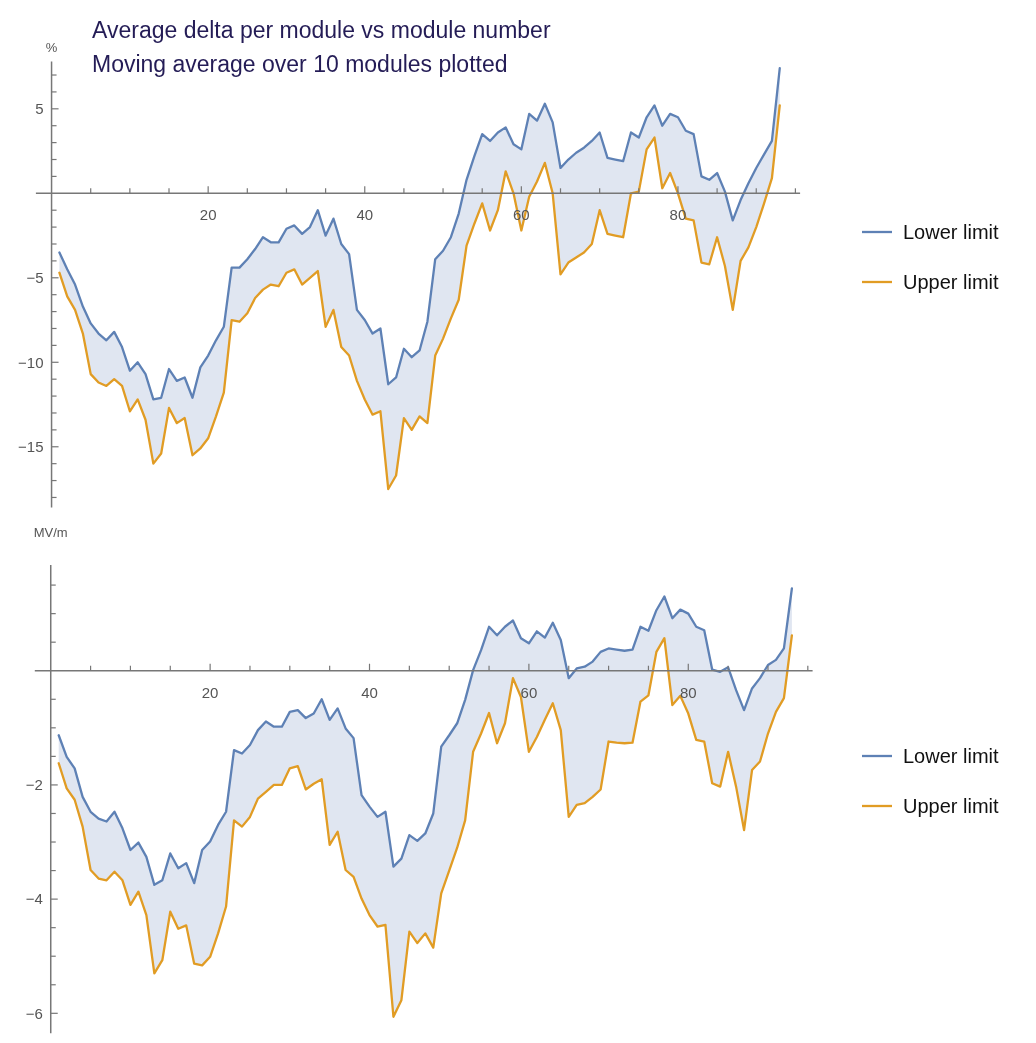  What do you see at coordinates (34, 899) in the screenshot?
I see `y-tick-label: −4` at bounding box center [34, 899].